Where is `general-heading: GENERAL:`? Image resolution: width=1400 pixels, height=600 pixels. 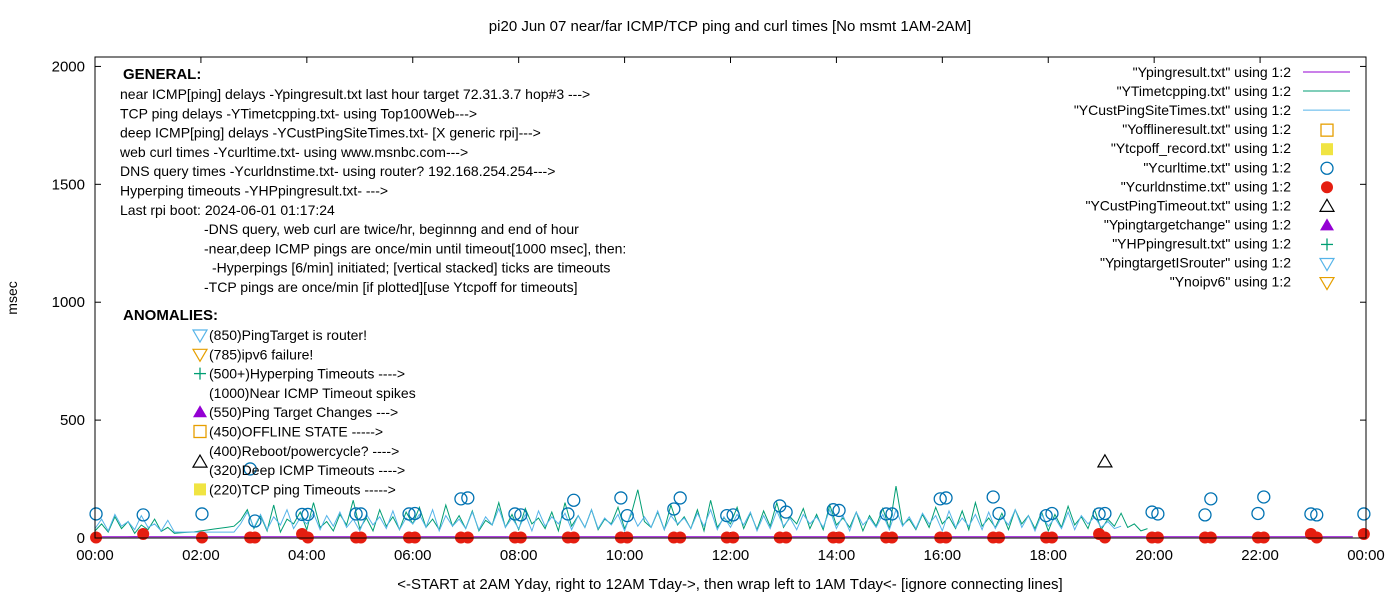
general-heading: GENERAL: is located at coordinates (162, 74).